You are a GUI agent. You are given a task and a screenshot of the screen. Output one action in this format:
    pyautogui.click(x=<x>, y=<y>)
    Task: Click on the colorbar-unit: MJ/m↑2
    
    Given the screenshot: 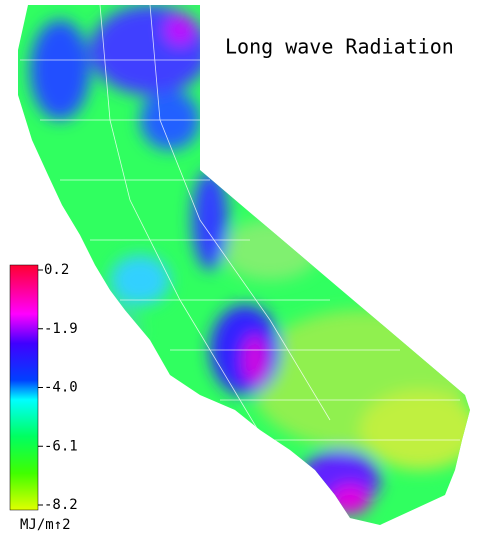 What is the action you would take?
    pyautogui.click(x=45, y=525)
    